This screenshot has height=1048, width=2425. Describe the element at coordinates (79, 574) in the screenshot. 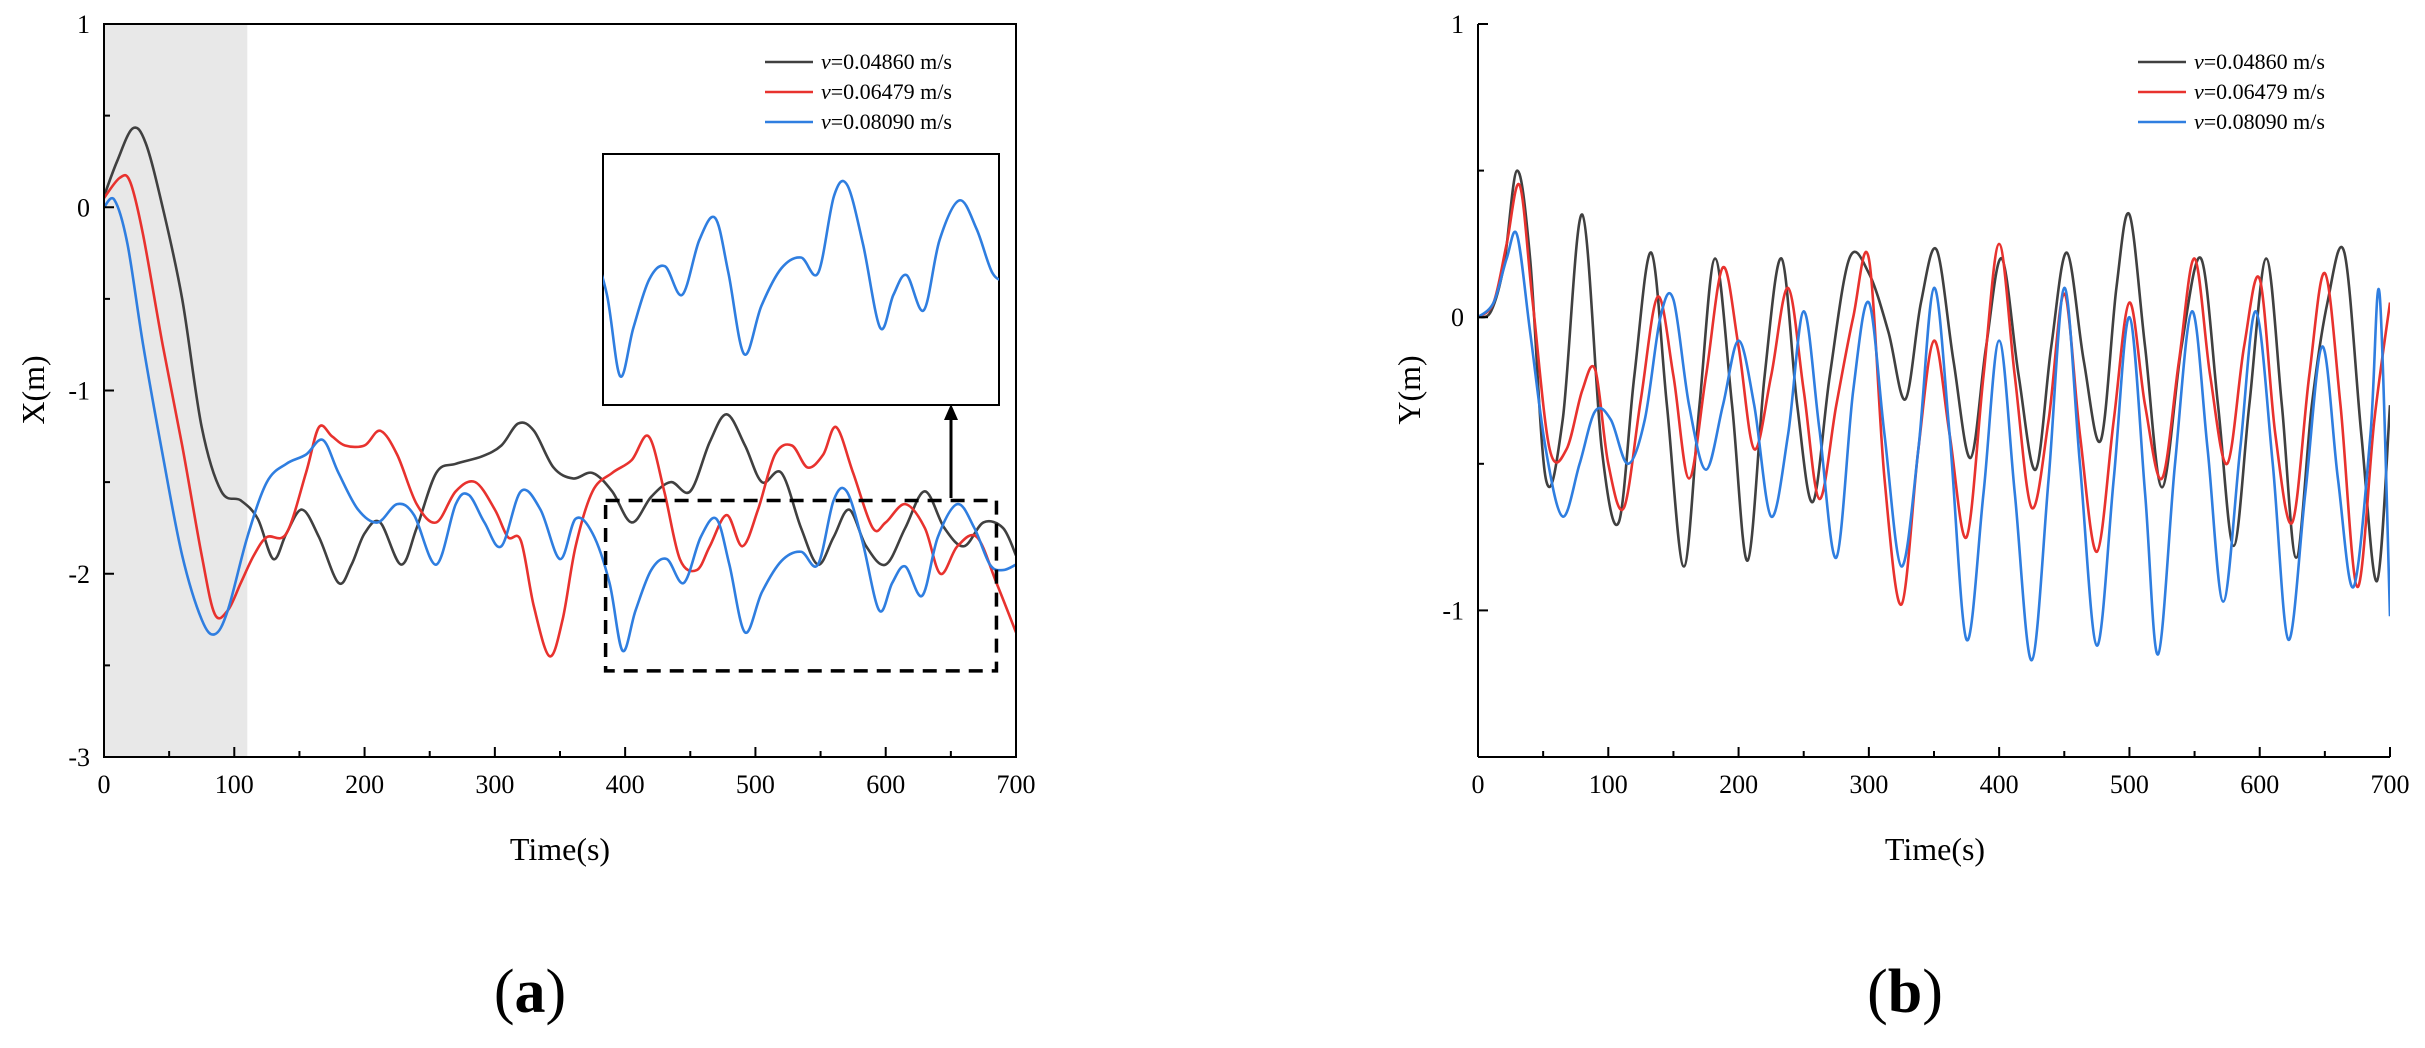

I see `y-tick-label: -2` at that location.